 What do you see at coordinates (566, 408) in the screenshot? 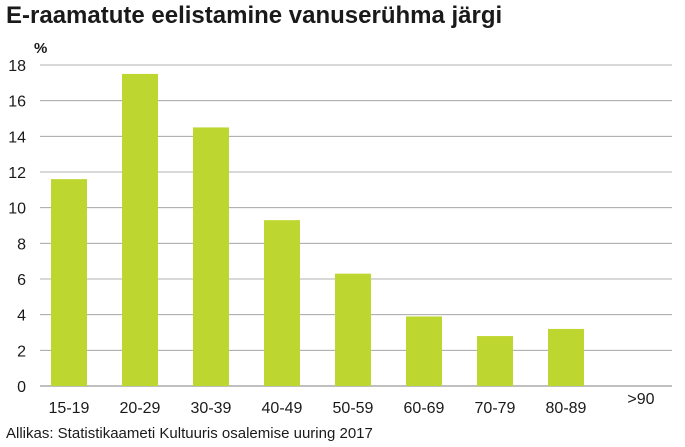
I see `x-tick-label: 80-89` at bounding box center [566, 408].